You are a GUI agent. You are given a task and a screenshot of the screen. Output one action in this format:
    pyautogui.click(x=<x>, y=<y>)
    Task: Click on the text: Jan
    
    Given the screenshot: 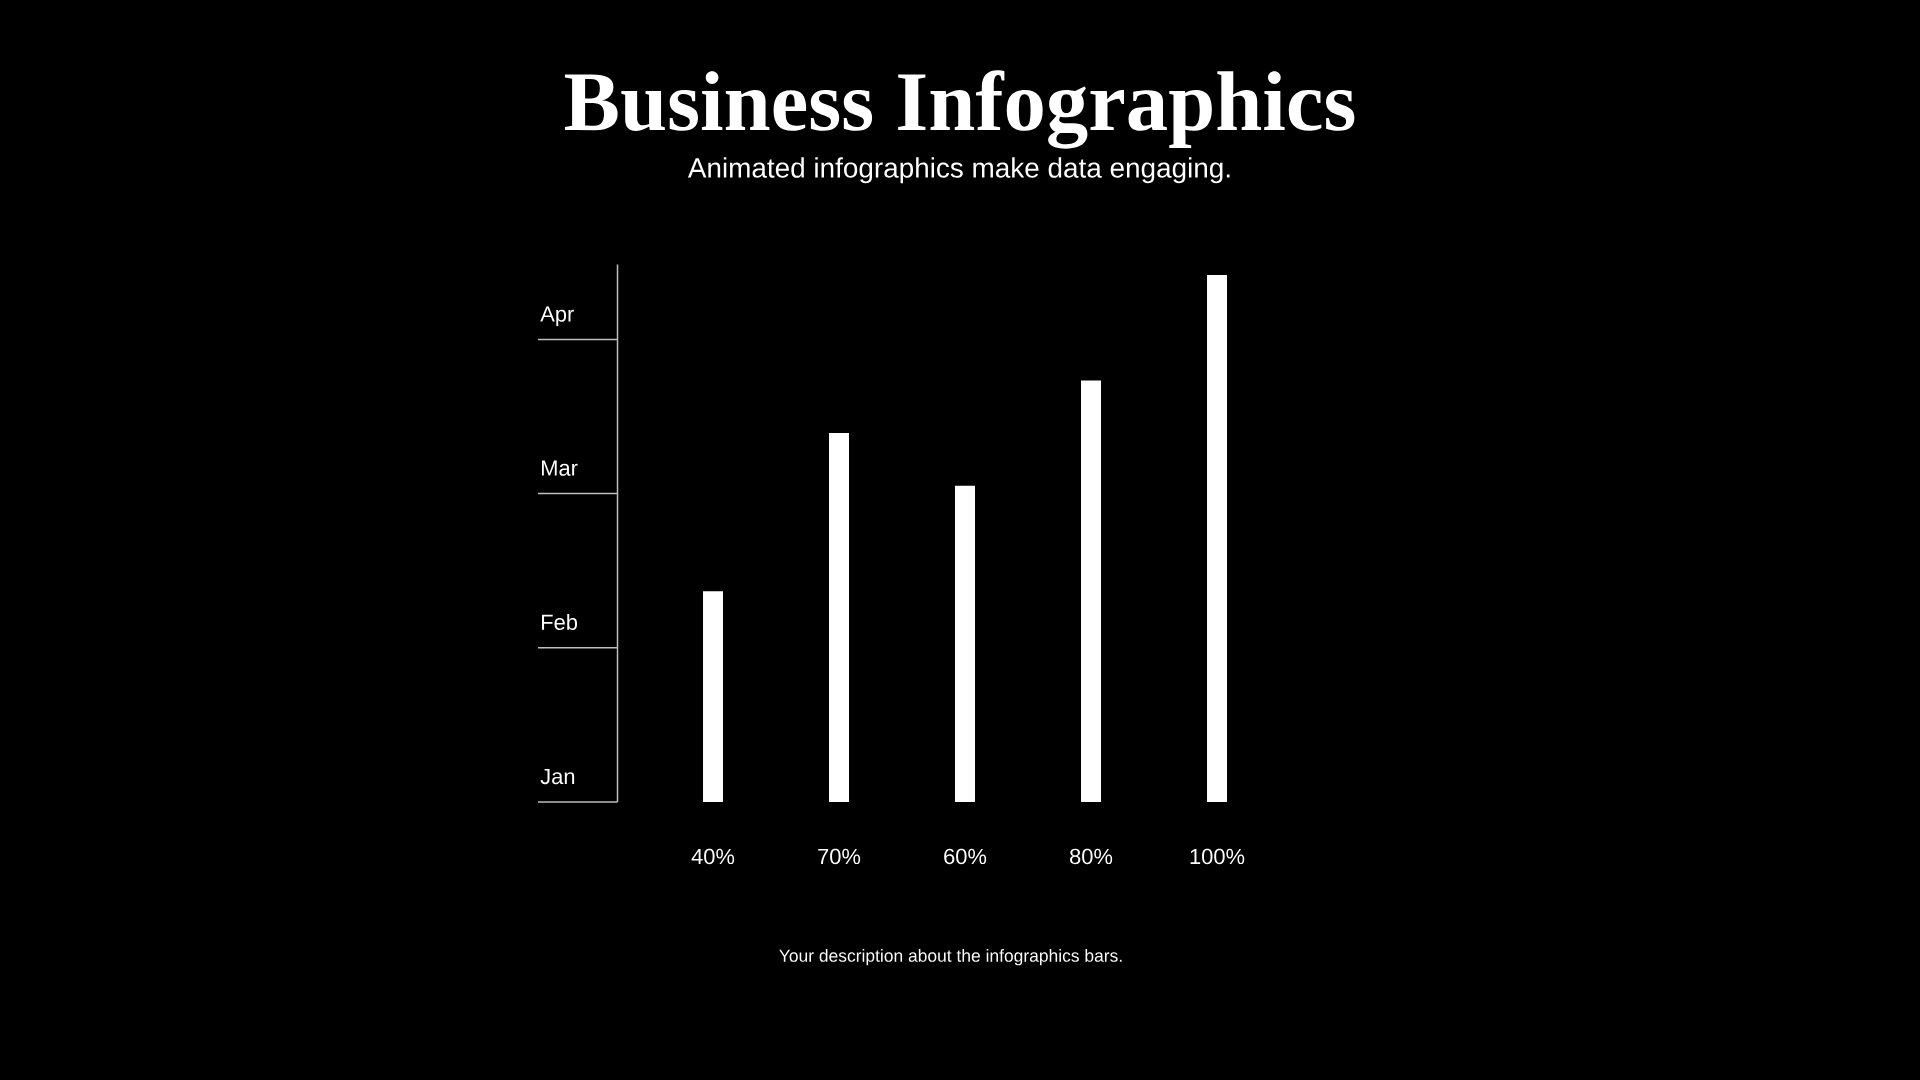 What is the action you would take?
    pyautogui.click(x=557, y=776)
    